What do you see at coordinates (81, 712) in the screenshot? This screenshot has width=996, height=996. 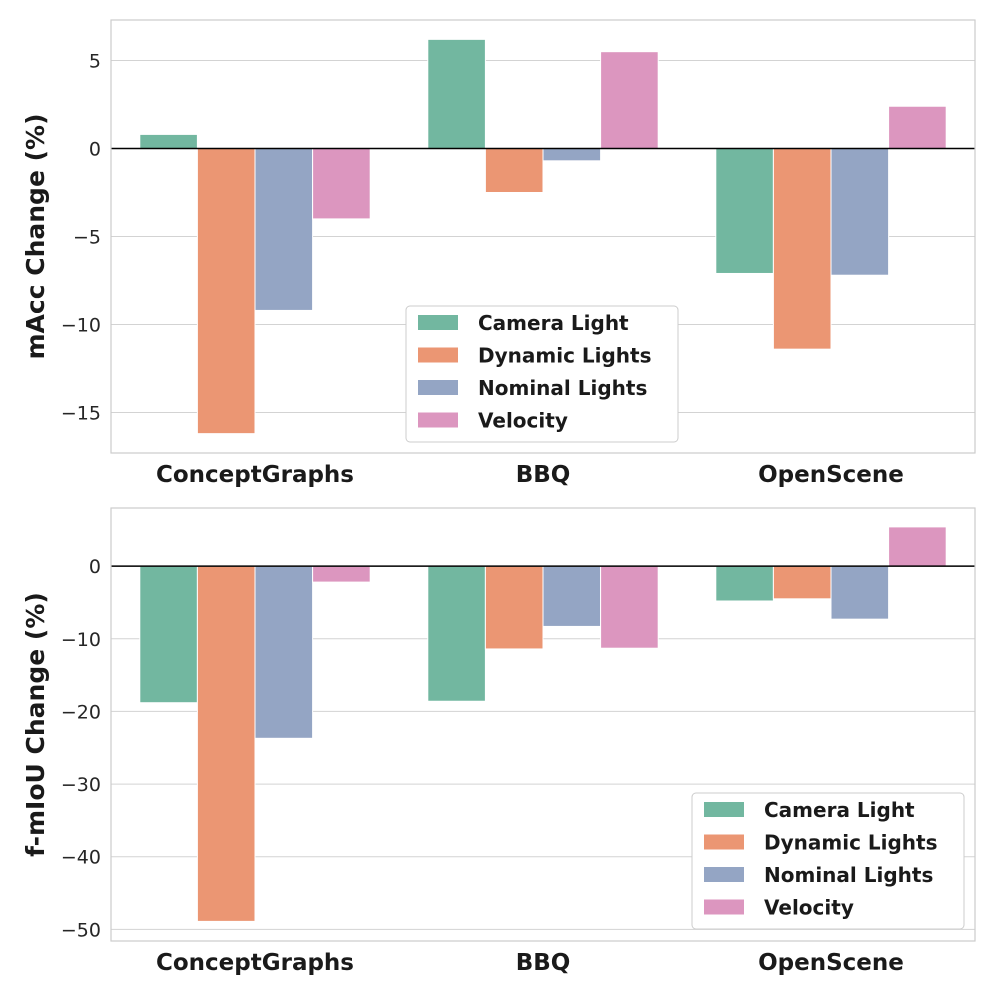 I see `y-tick-label: −20` at bounding box center [81, 712].